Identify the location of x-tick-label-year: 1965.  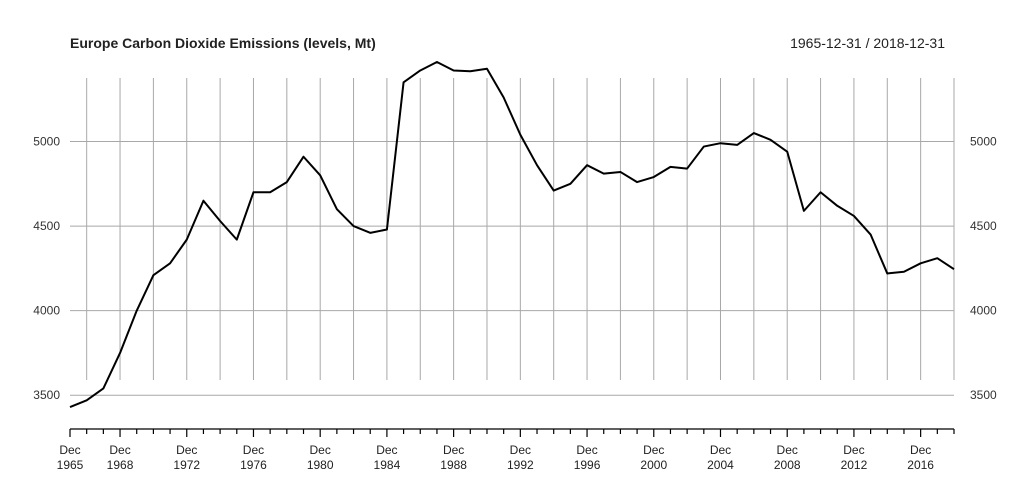
(70, 465).